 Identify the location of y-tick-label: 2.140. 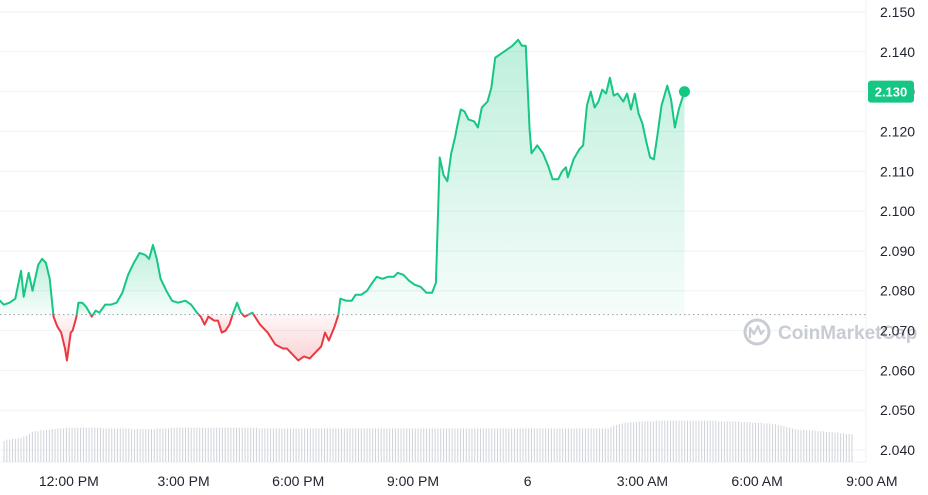
(897, 52).